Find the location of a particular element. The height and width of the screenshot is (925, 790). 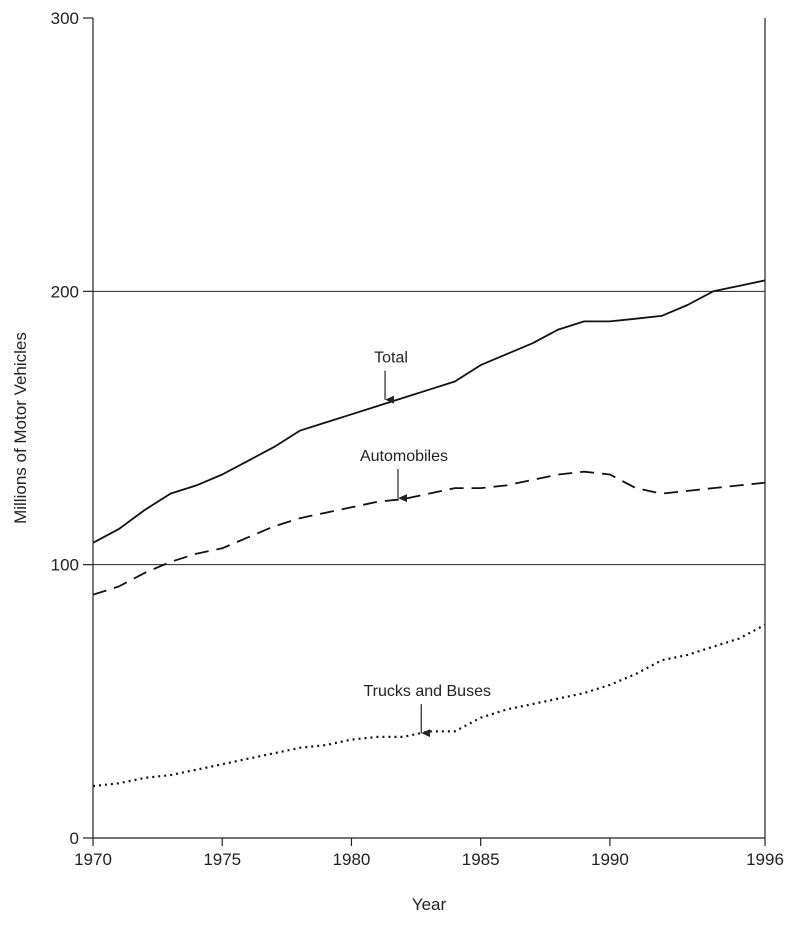

x-tick-label: 1970 is located at coordinates (93, 859).